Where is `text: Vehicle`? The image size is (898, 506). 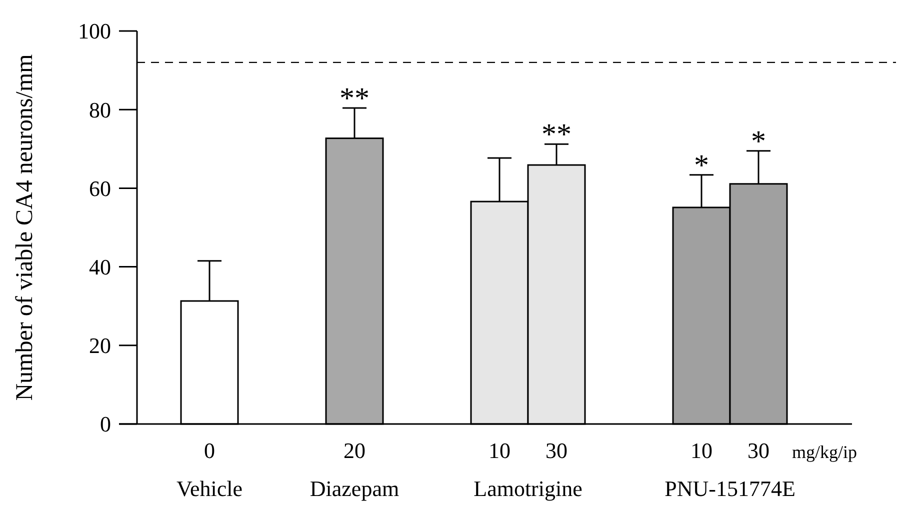
text: Vehicle is located at coordinates (209, 488).